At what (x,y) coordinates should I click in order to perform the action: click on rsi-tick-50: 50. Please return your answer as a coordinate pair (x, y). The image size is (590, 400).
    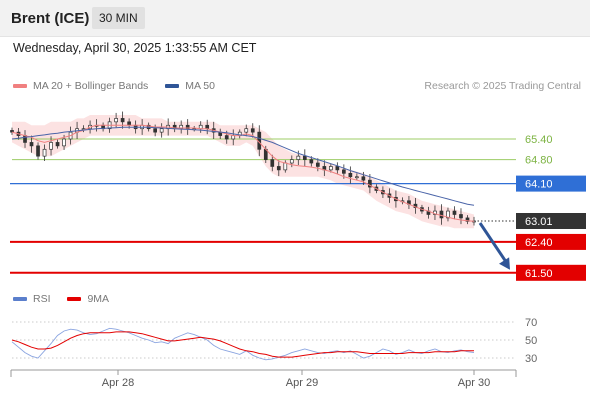
    Looking at the image, I should click on (531, 341).